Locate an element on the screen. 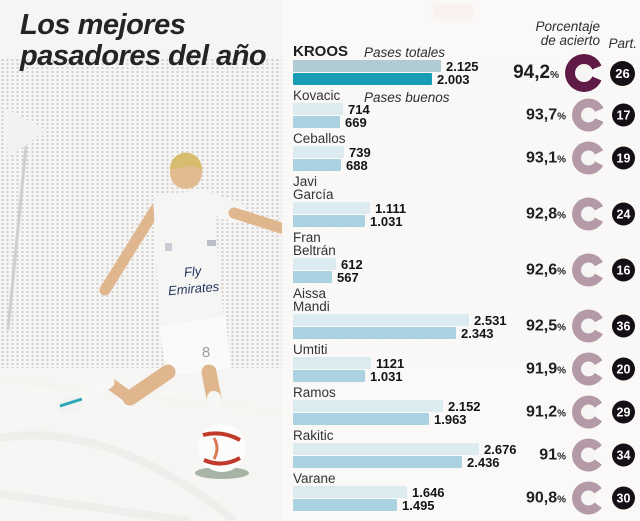  accuracy-percentage: 90,8% is located at coordinates (545, 497).